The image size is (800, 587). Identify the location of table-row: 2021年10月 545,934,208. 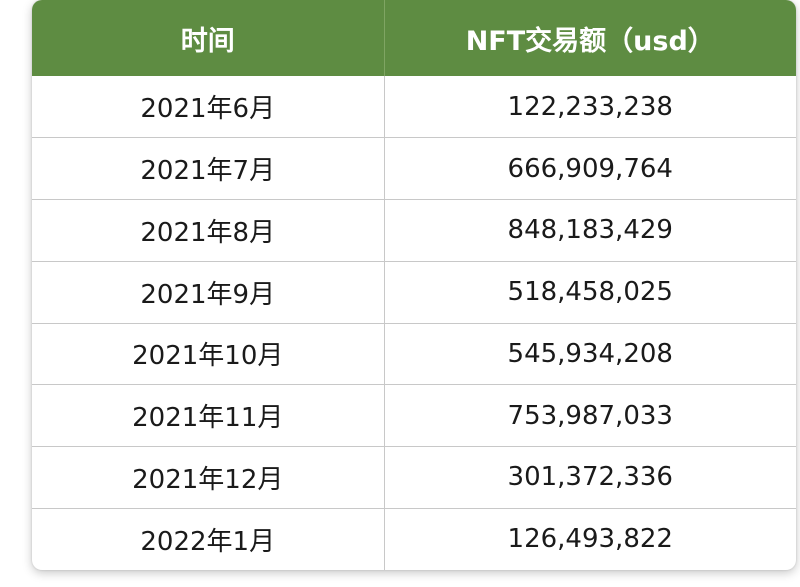
(414, 353).